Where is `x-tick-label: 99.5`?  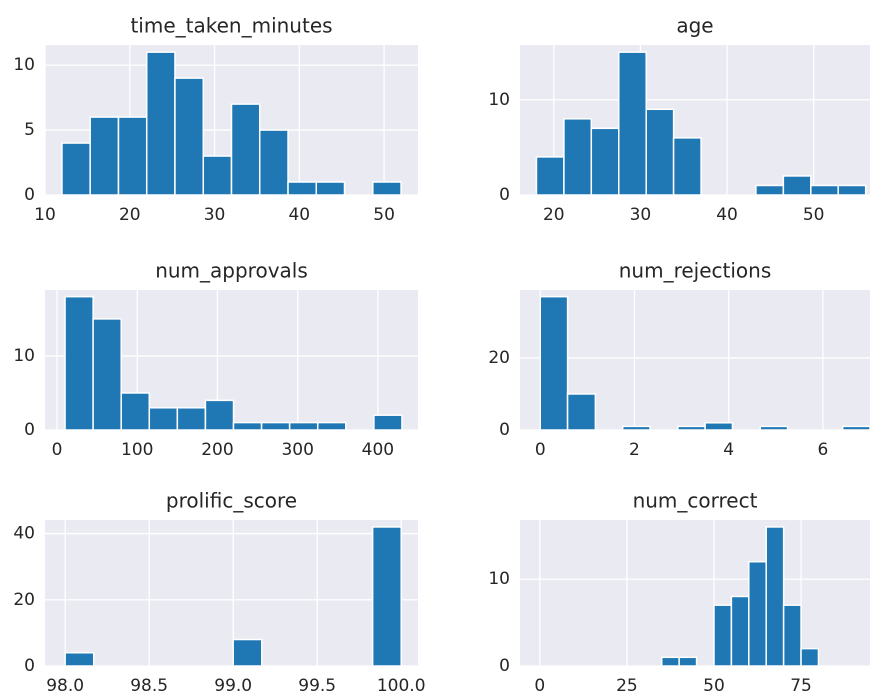
x-tick-label: 99.5 is located at coordinates (317, 686).